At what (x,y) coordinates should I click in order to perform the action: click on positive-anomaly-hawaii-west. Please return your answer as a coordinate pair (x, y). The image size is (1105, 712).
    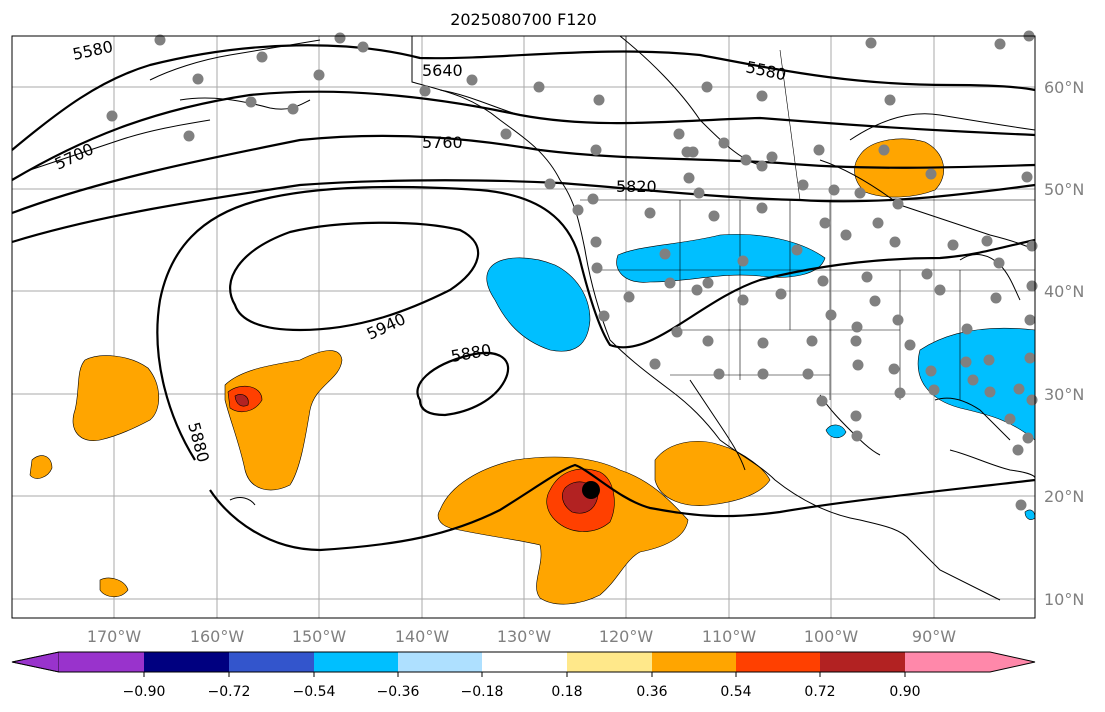
    Looking at the image, I should click on (116, 398).